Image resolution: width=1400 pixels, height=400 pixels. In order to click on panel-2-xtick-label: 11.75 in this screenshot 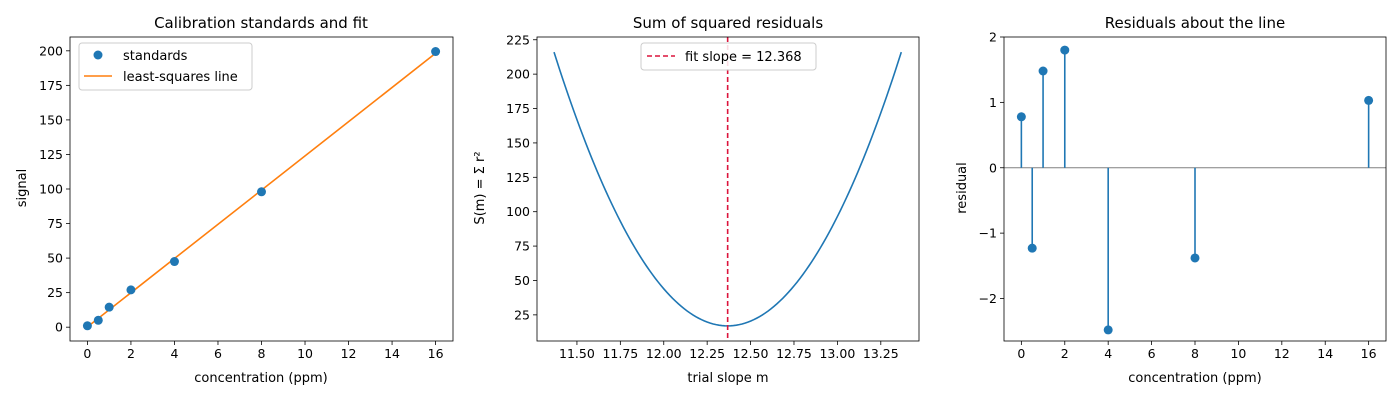, I will do `click(620, 353)`.